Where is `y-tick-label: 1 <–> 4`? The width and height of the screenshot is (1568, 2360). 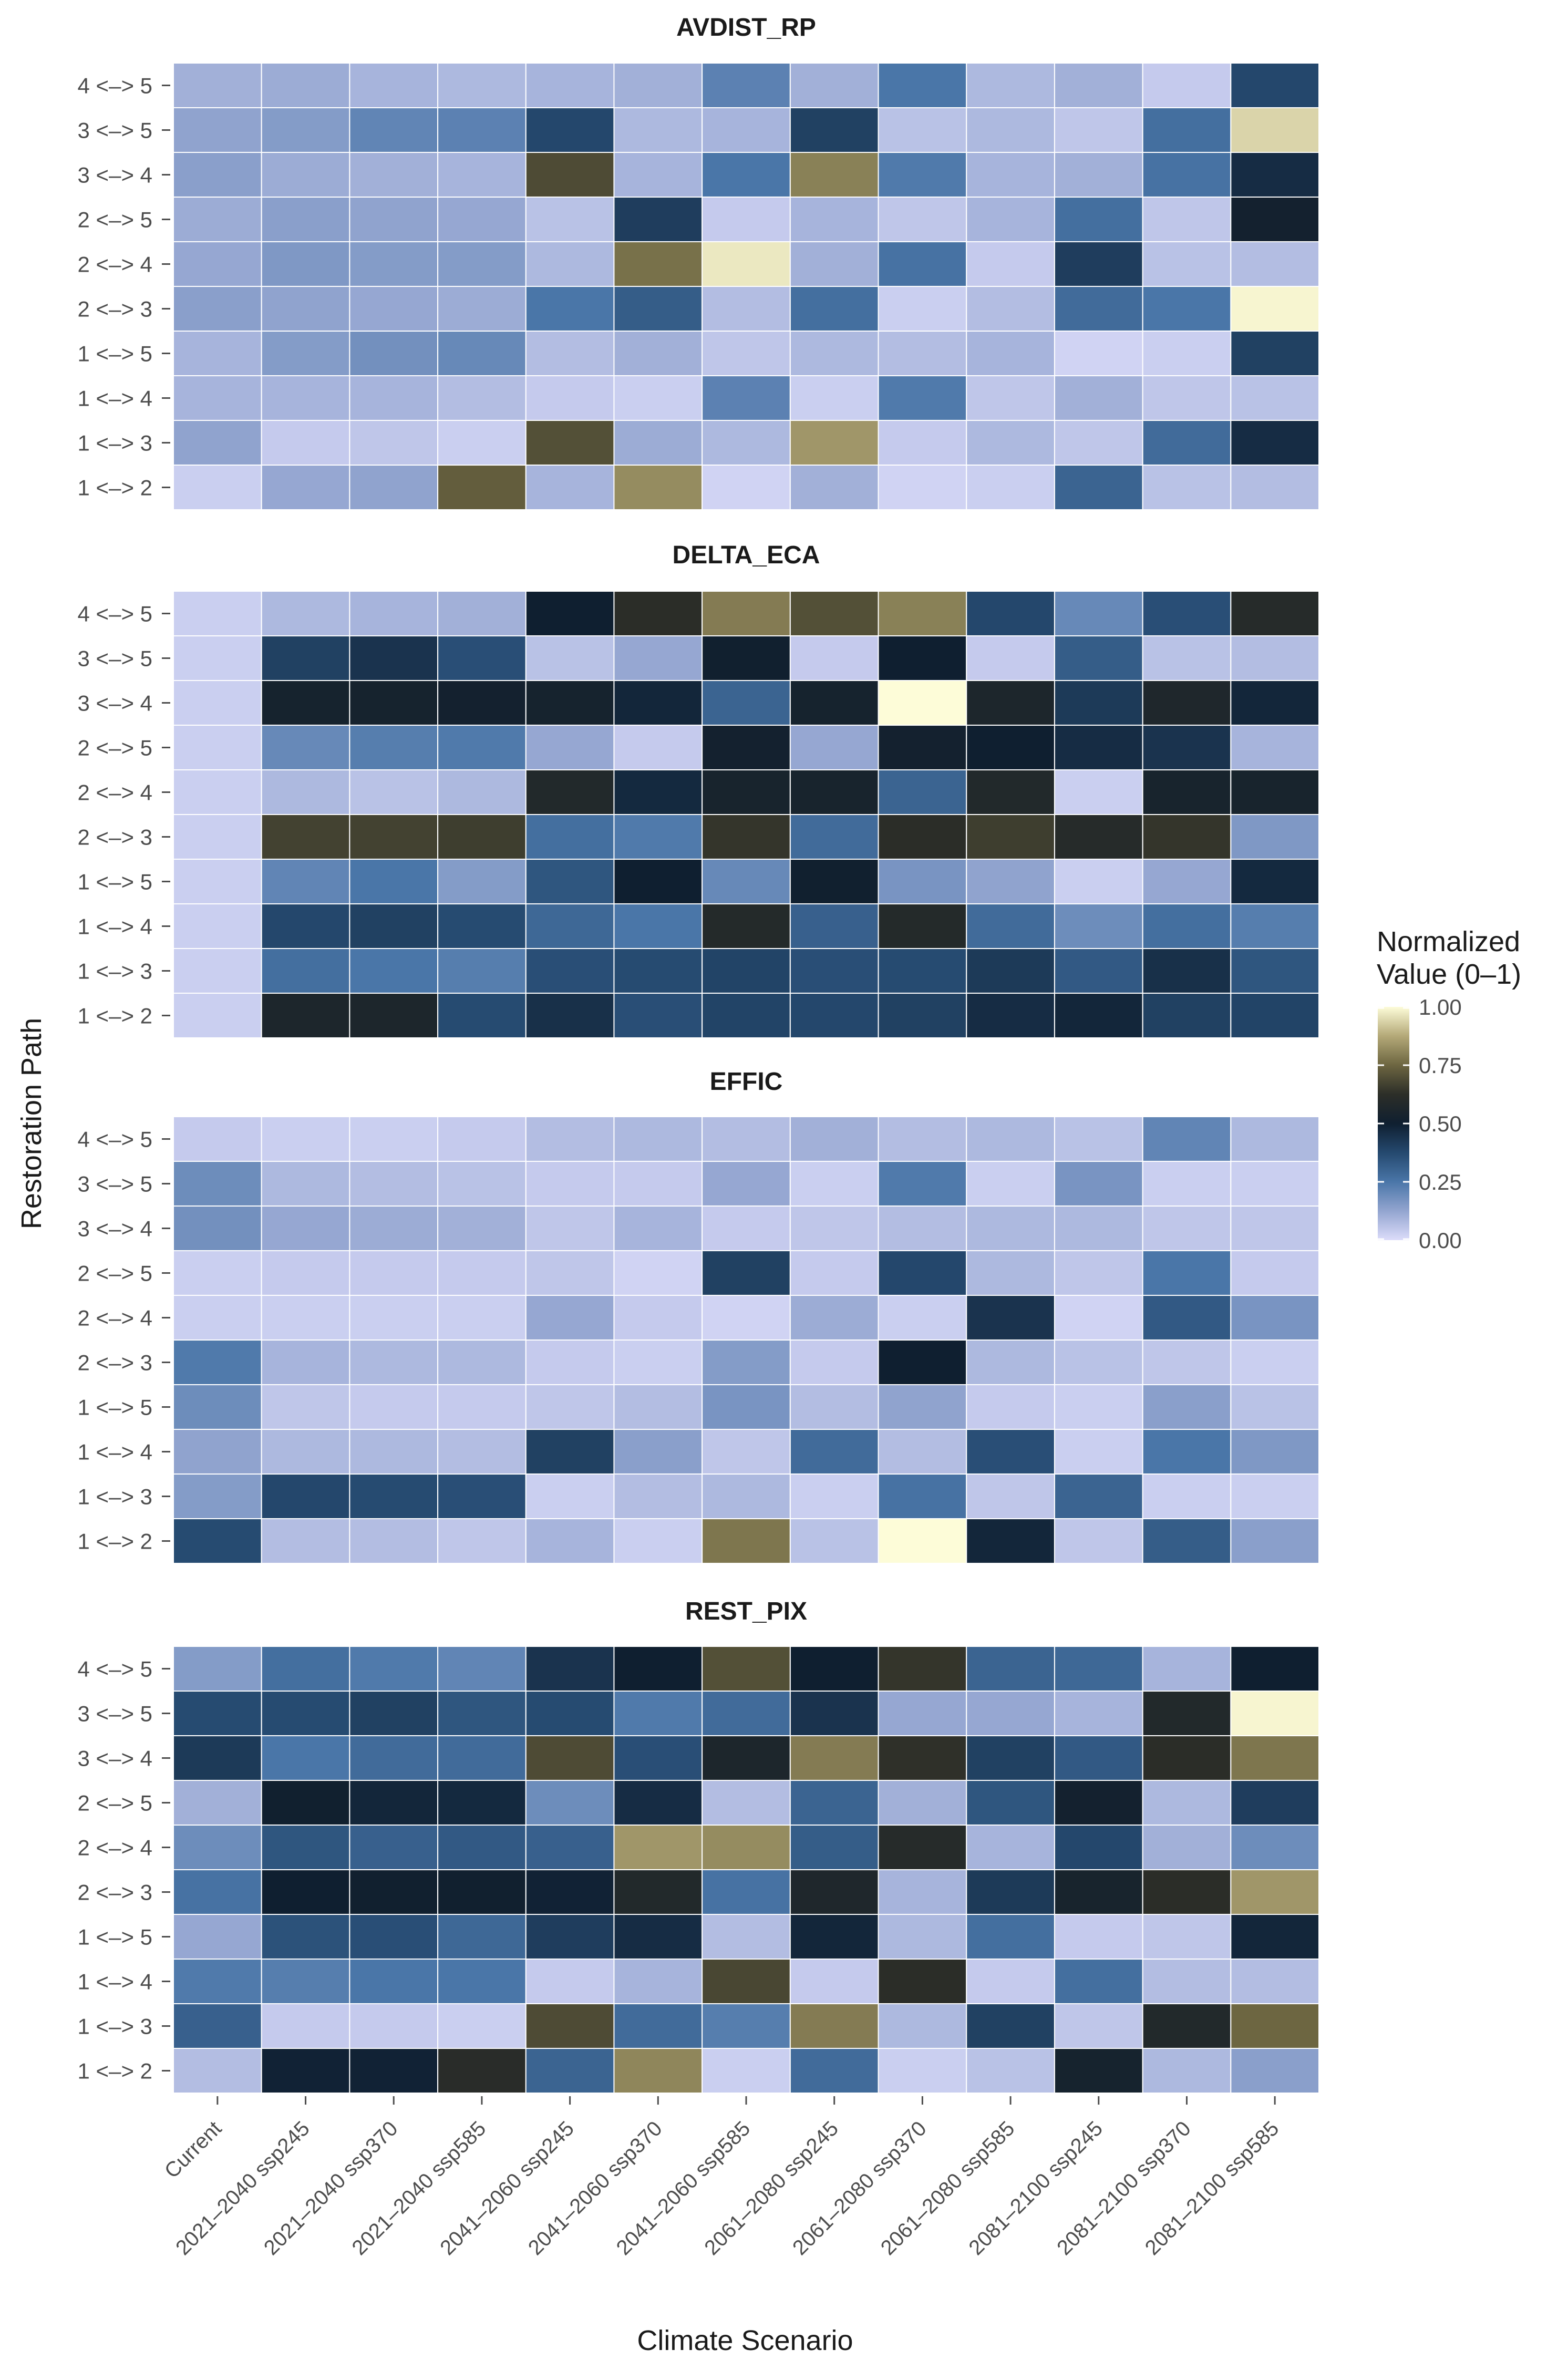 y-tick-label: 1 <–> 4 is located at coordinates (115, 1453).